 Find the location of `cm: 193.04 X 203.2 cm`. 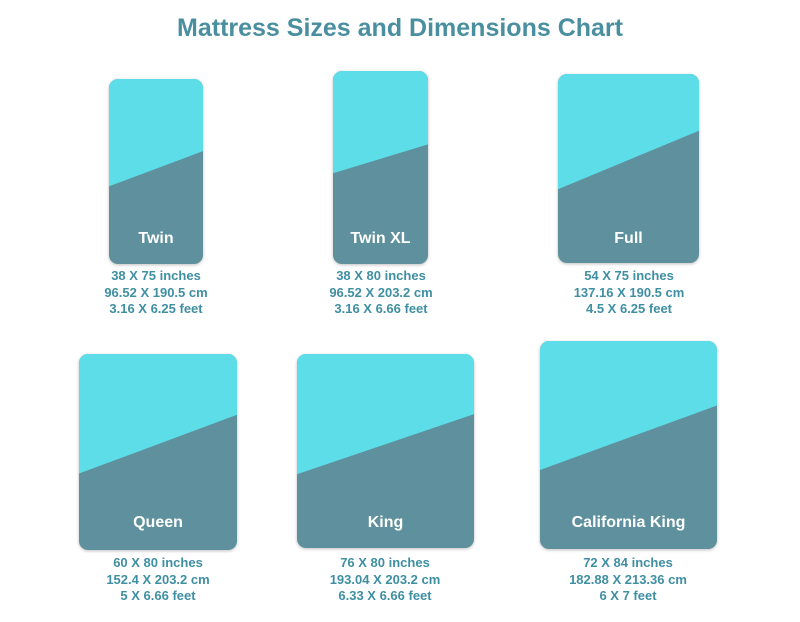

cm: 193.04 X 203.2 cm is located at coordinates (385, 579).